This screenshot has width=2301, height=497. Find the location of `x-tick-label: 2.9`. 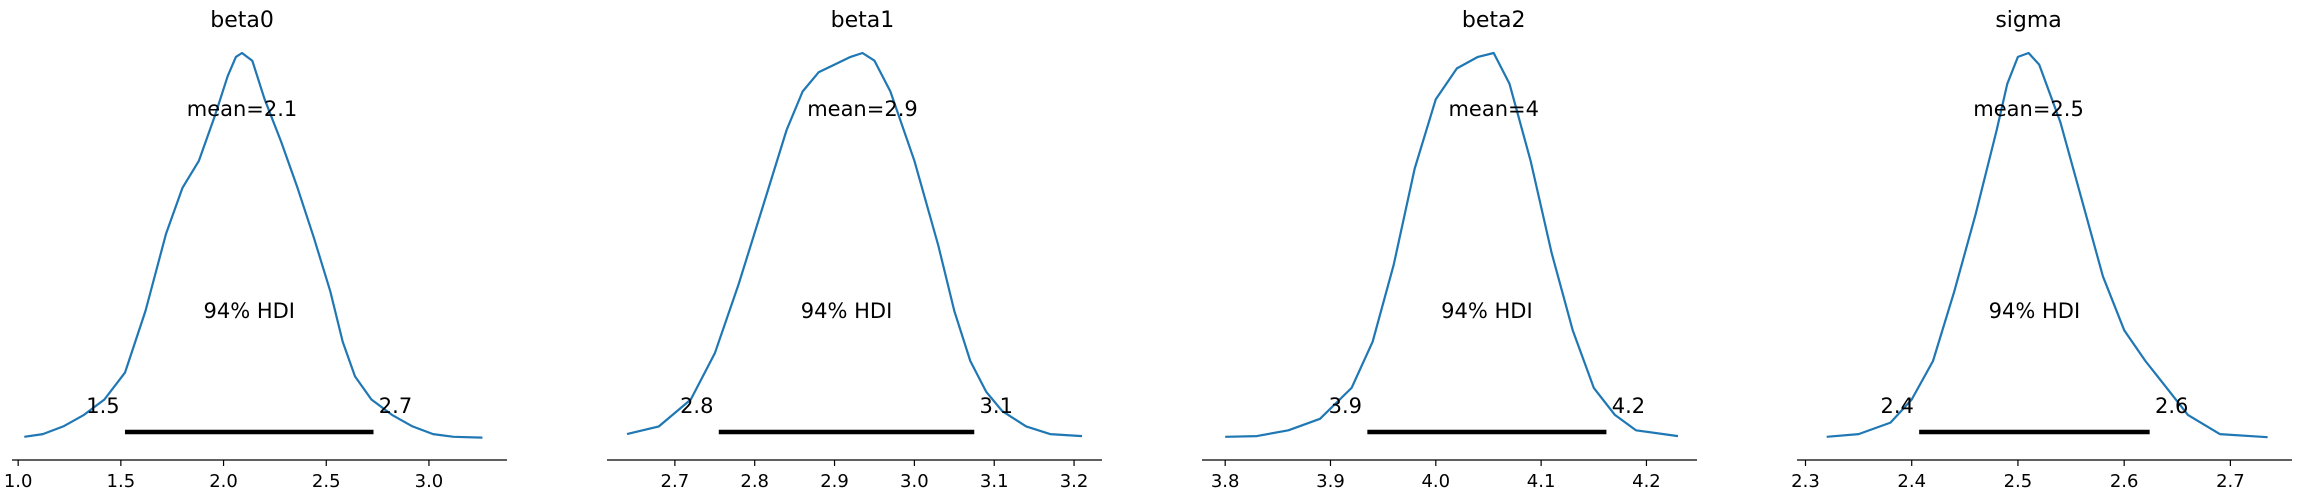

x-tick-label: 2.9 is located at coordinates (834, 481).